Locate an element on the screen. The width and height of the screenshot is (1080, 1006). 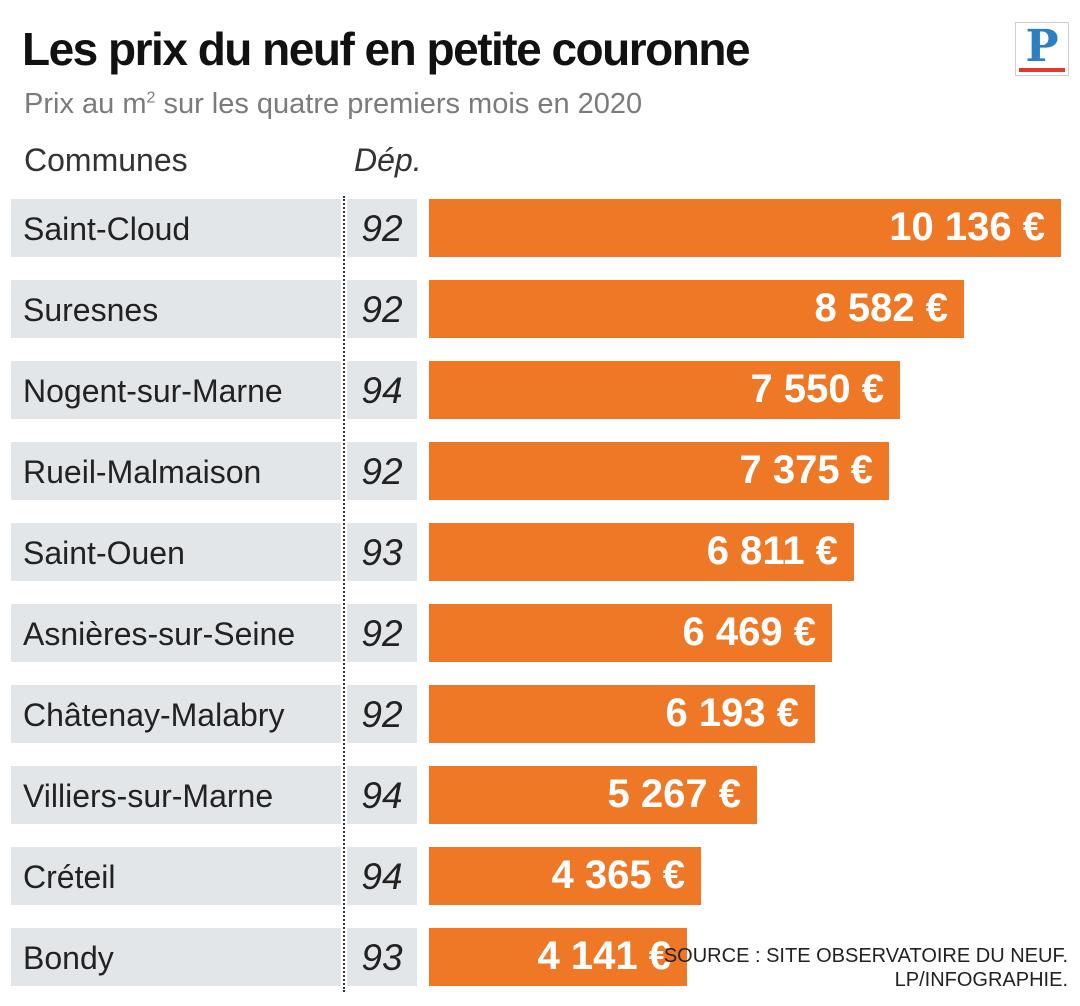
commune-cell: Villiers-sur-Marne is located at coordinates (176, 795).